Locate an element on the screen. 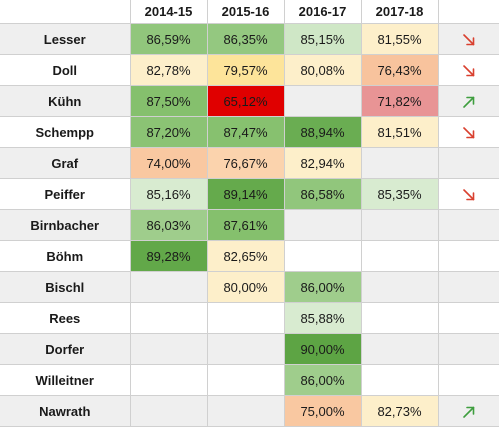 This screenshot has height=427, width=500. player-name: Lesser is located at coordinates (65, 39).